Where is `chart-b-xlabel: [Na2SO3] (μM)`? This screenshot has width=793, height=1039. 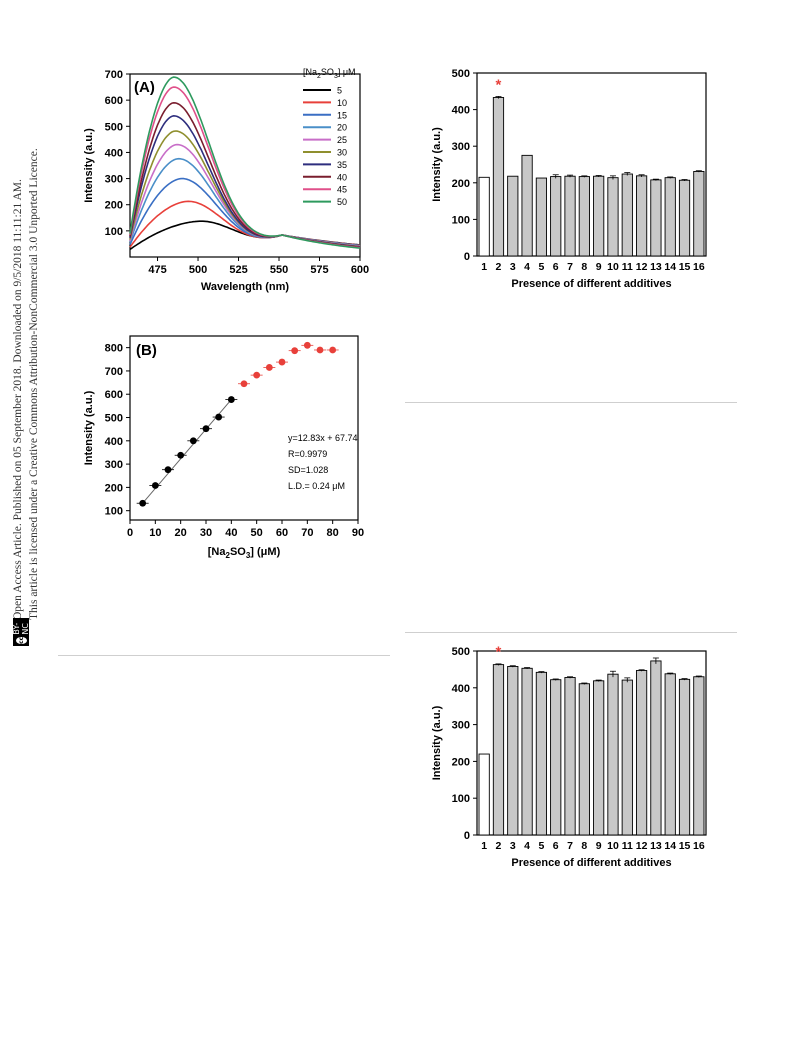 chart-b-xlabel: [Na2SO3] (μM) is located at coordinates (244, 553).